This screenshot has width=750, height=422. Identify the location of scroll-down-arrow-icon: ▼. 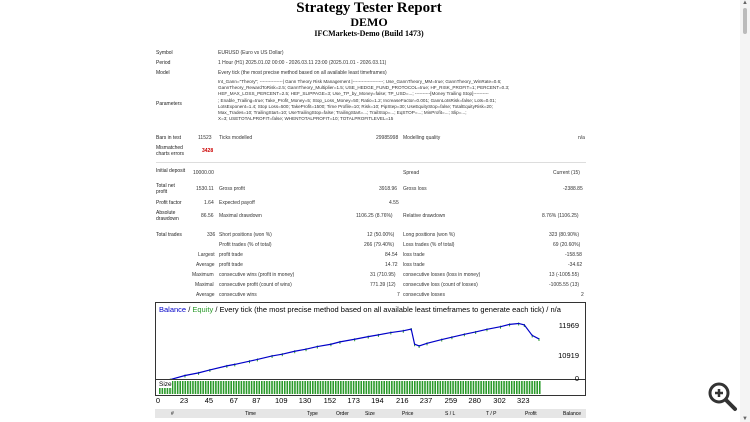
(745, 419).